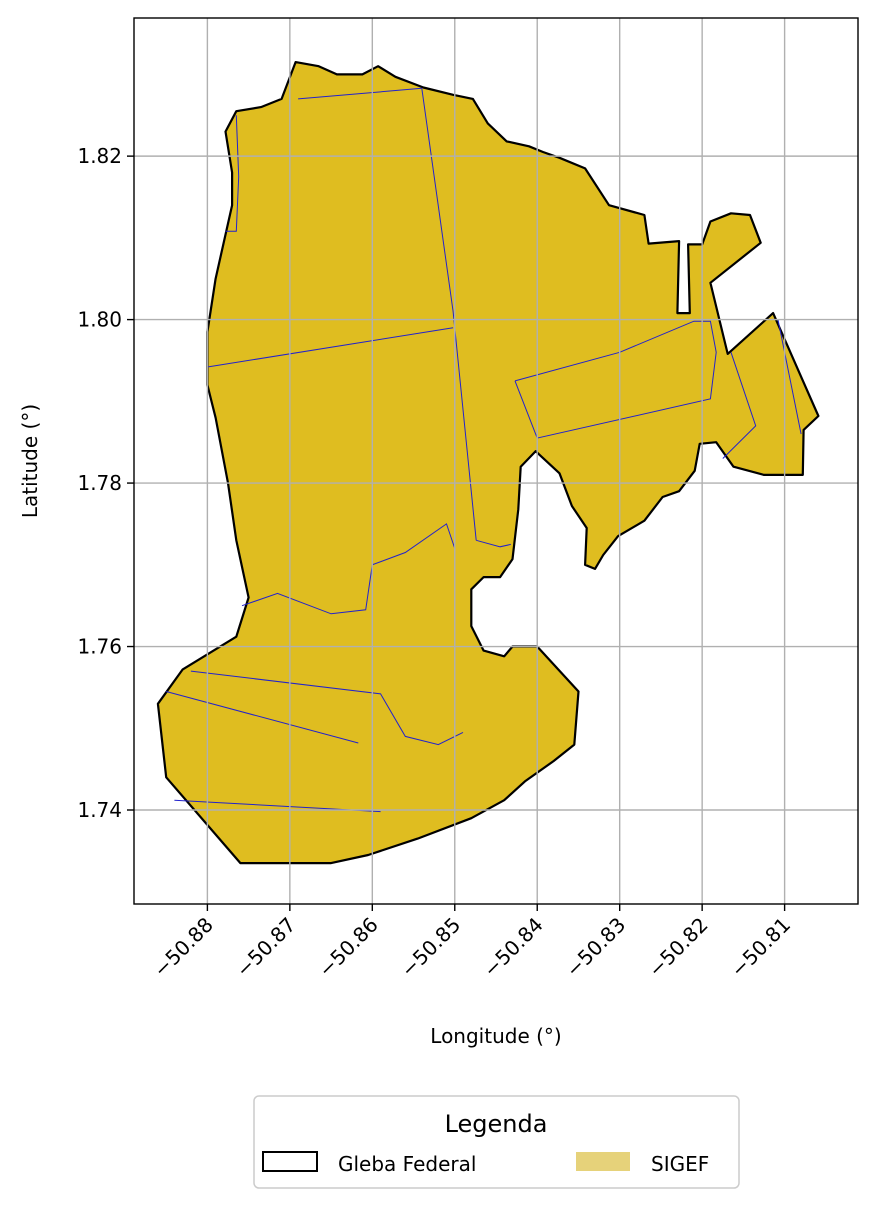 This screenshot has height=1207, width=876. What do you see at coordinates (496, 1124) in the screenshot?
I see `legend-title: Legenda` at bounding box center [496, 1124].